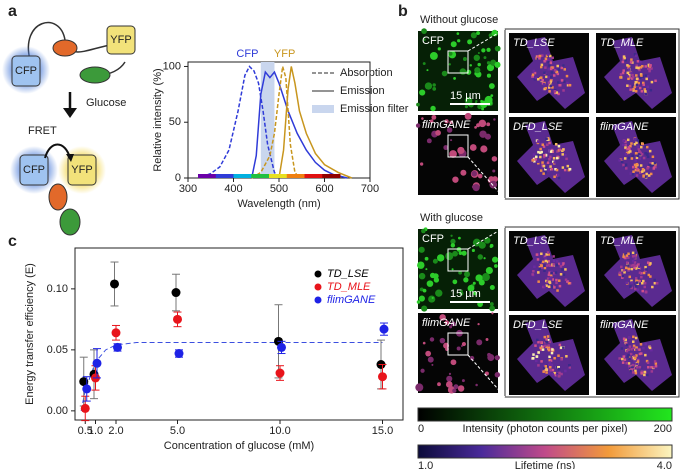 The width and height of the screenshot is (685, 469). Describe the element at coordinates (324, 189) in the screenshot. I see `x-tick-label: 600` at that location.